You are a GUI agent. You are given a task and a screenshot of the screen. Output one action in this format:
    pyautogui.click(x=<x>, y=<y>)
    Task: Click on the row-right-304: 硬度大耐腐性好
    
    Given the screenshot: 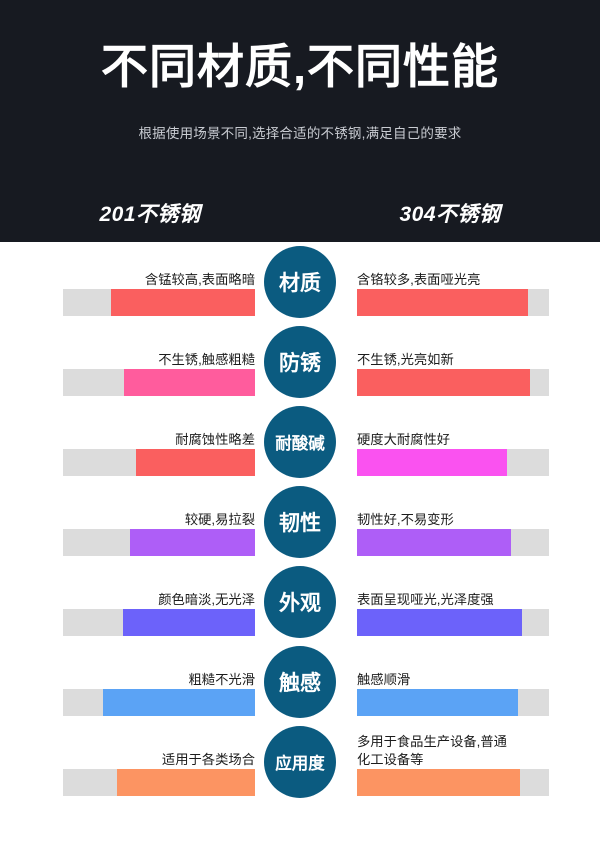 What is the action you would take?
    pyautogui.click(x=453, y=442)
    